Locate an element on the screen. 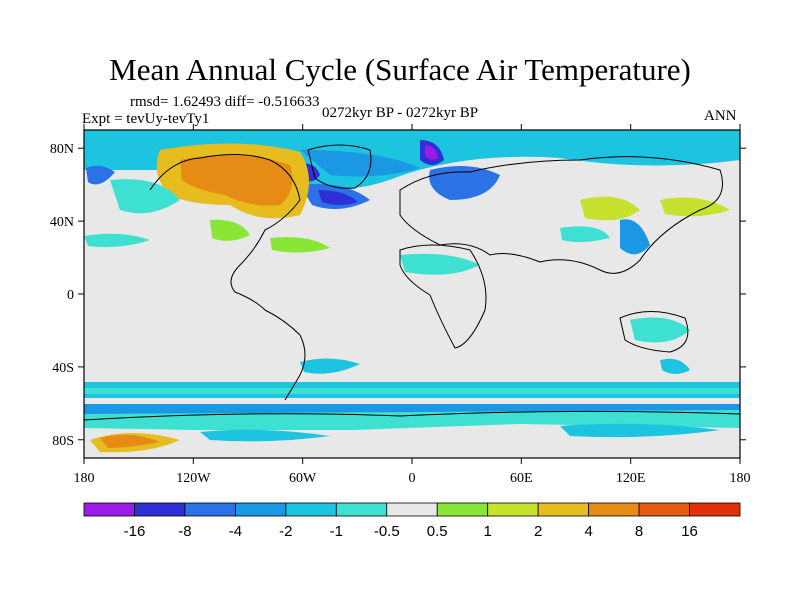 This screenshot has height=600, width=800. colorbar-label: 4 is located at coordinates (588, 531).